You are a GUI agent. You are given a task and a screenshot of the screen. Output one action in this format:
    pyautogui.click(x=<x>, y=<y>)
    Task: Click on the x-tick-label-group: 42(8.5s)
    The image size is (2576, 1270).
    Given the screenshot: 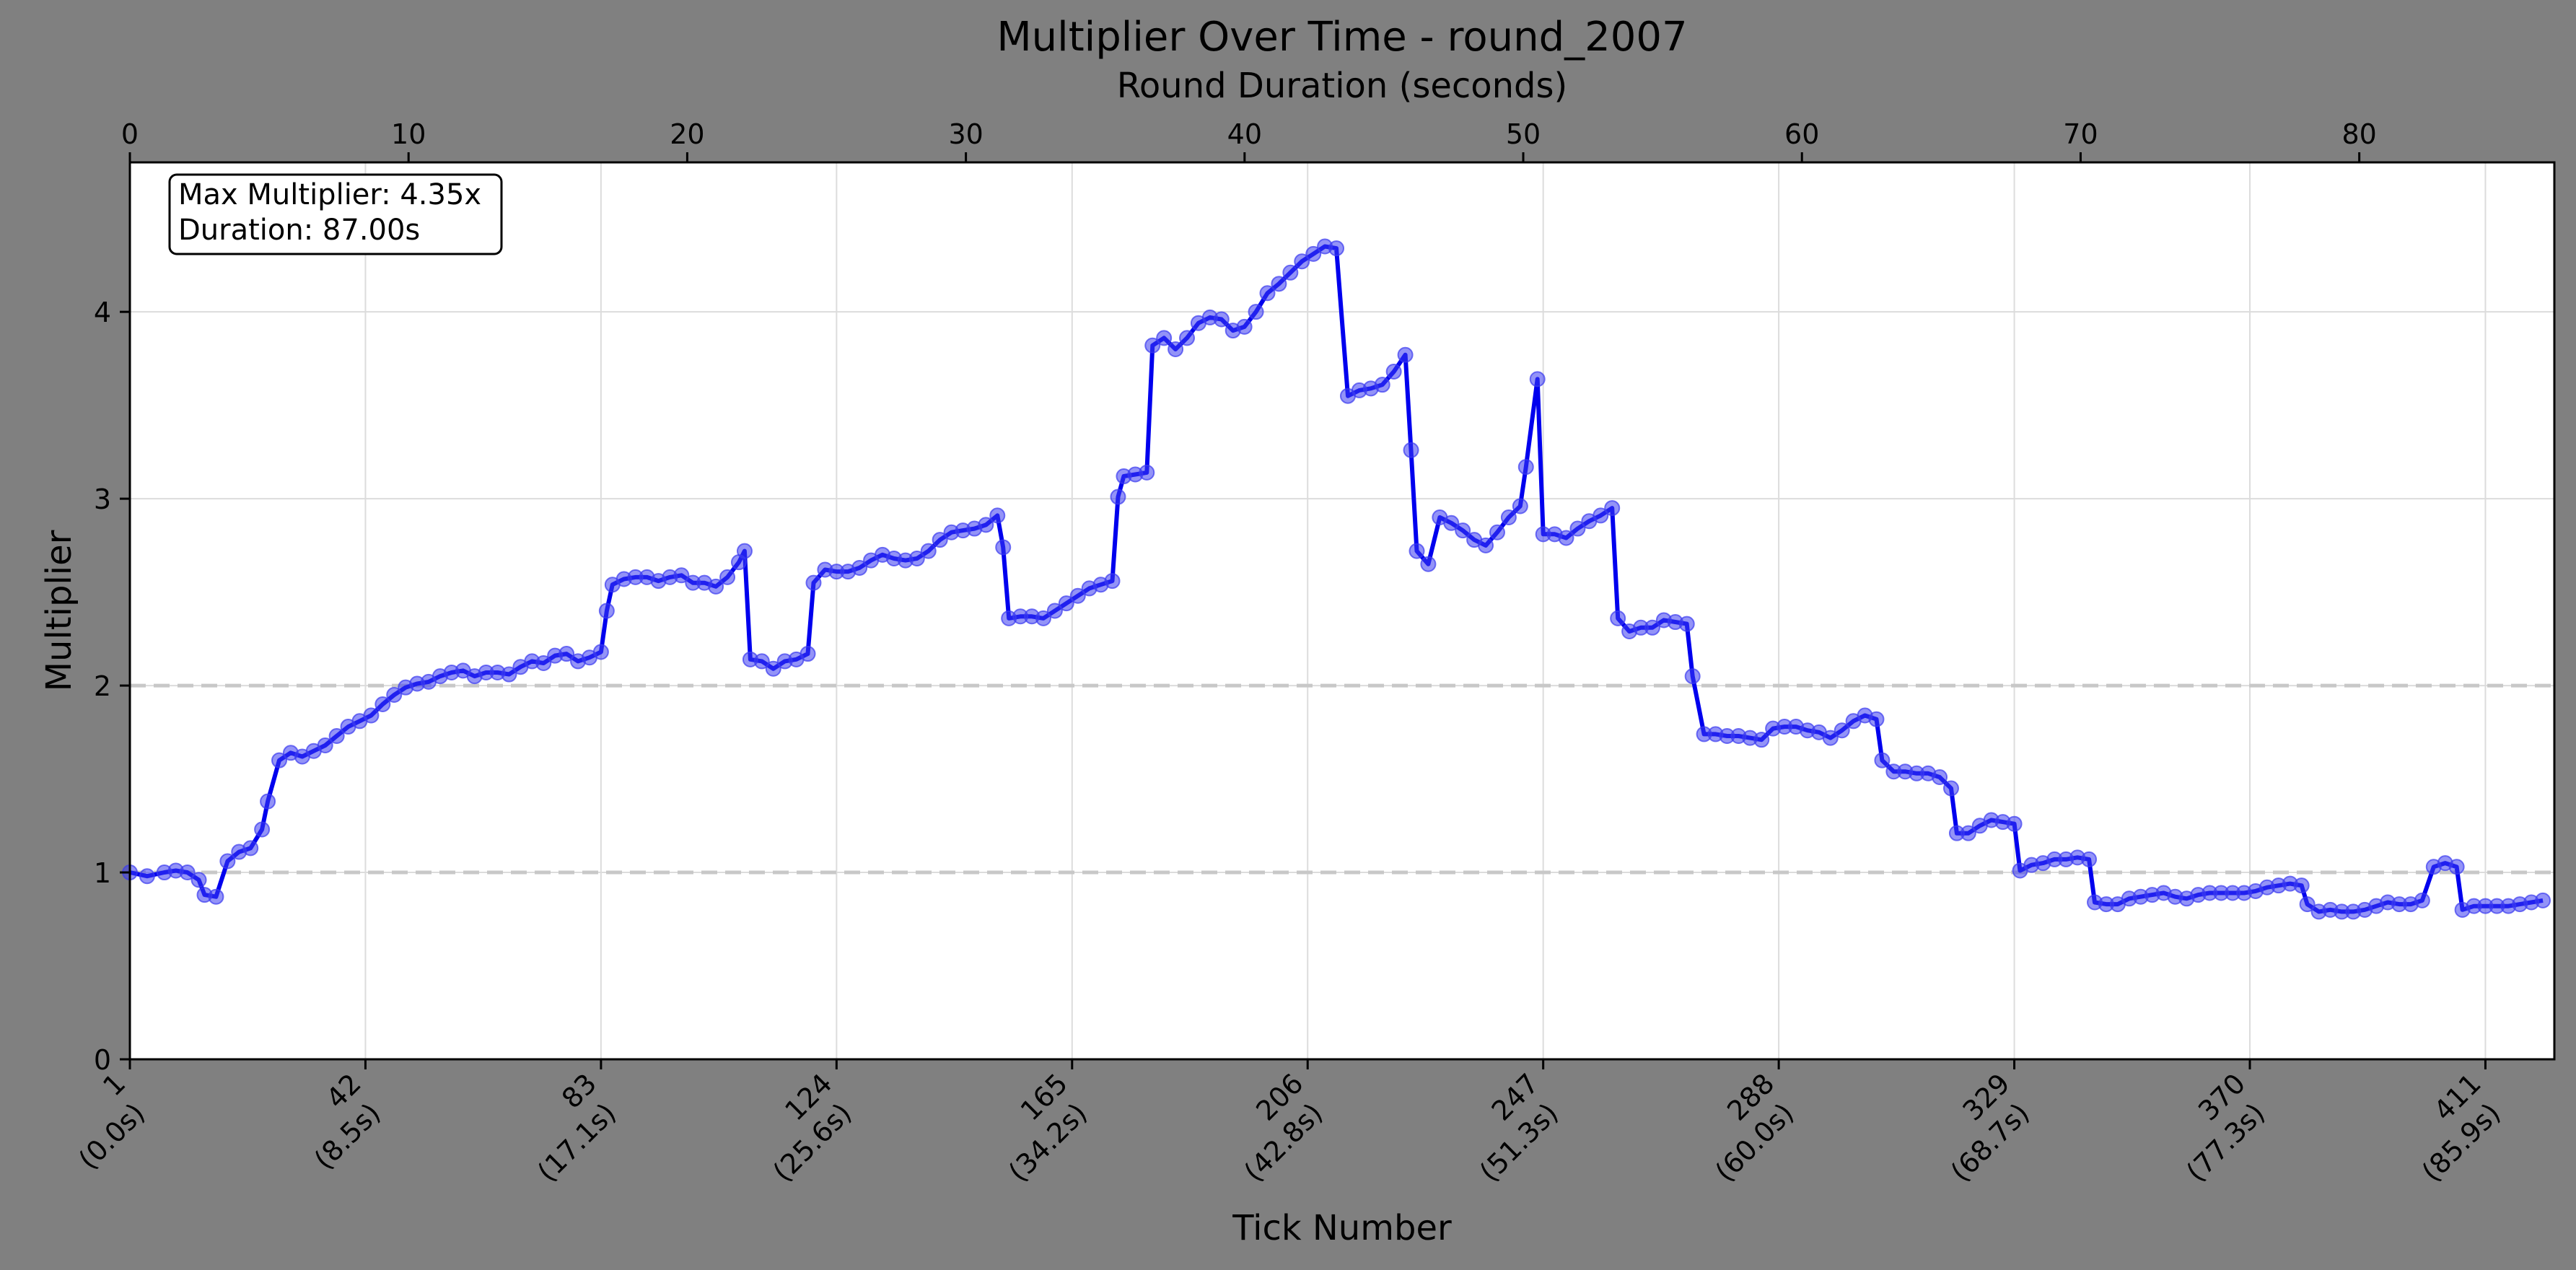 What is the action you would take?
    pyautogui.click(x=347, y=1121)
    